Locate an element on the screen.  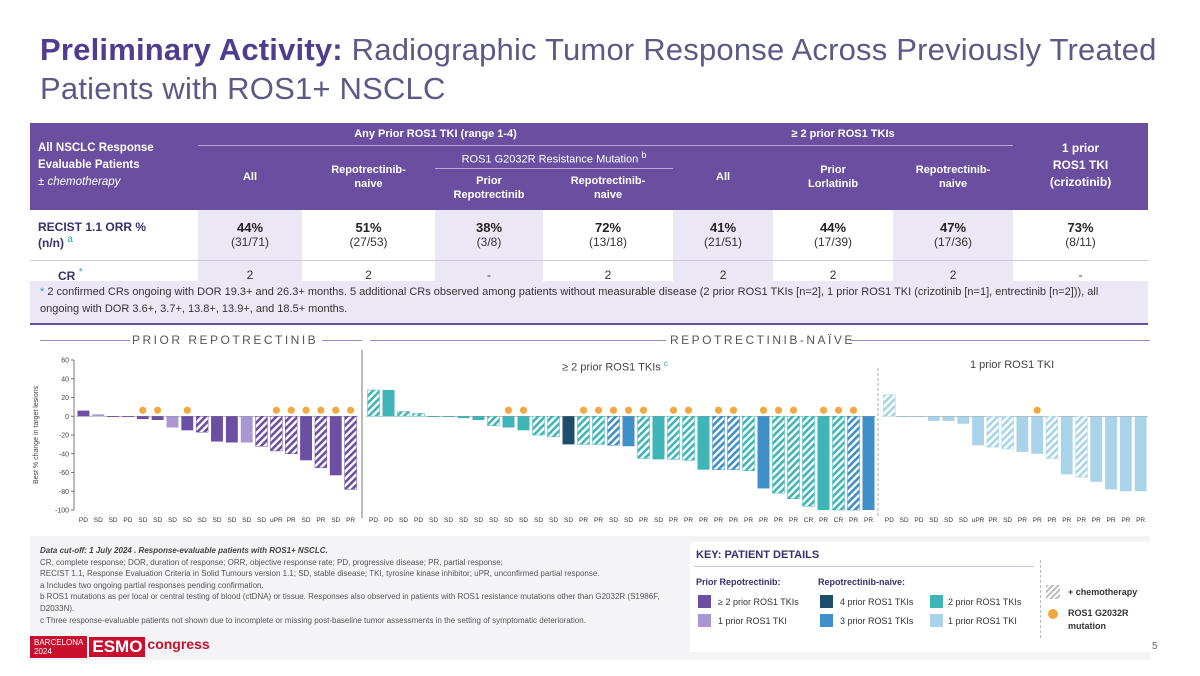
cr-label-text: CR is located at coordinates (67, 275).